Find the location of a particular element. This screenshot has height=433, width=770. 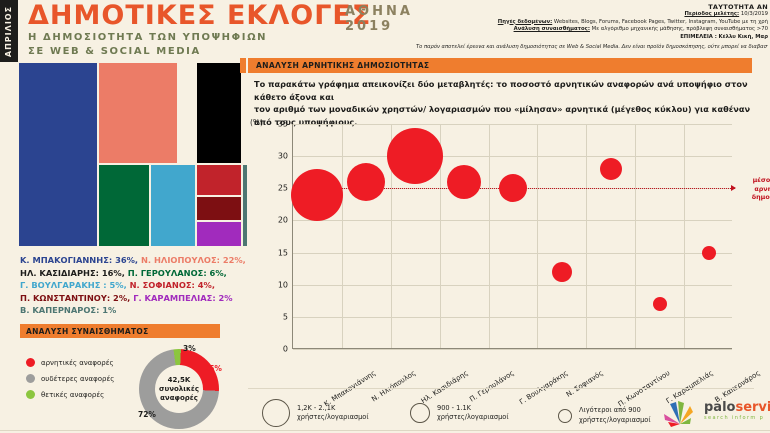

sentiment-donut-wrap: 42,5K συνολικές αναφορές 3% 25% 72% is located at coordinates (182, 387).